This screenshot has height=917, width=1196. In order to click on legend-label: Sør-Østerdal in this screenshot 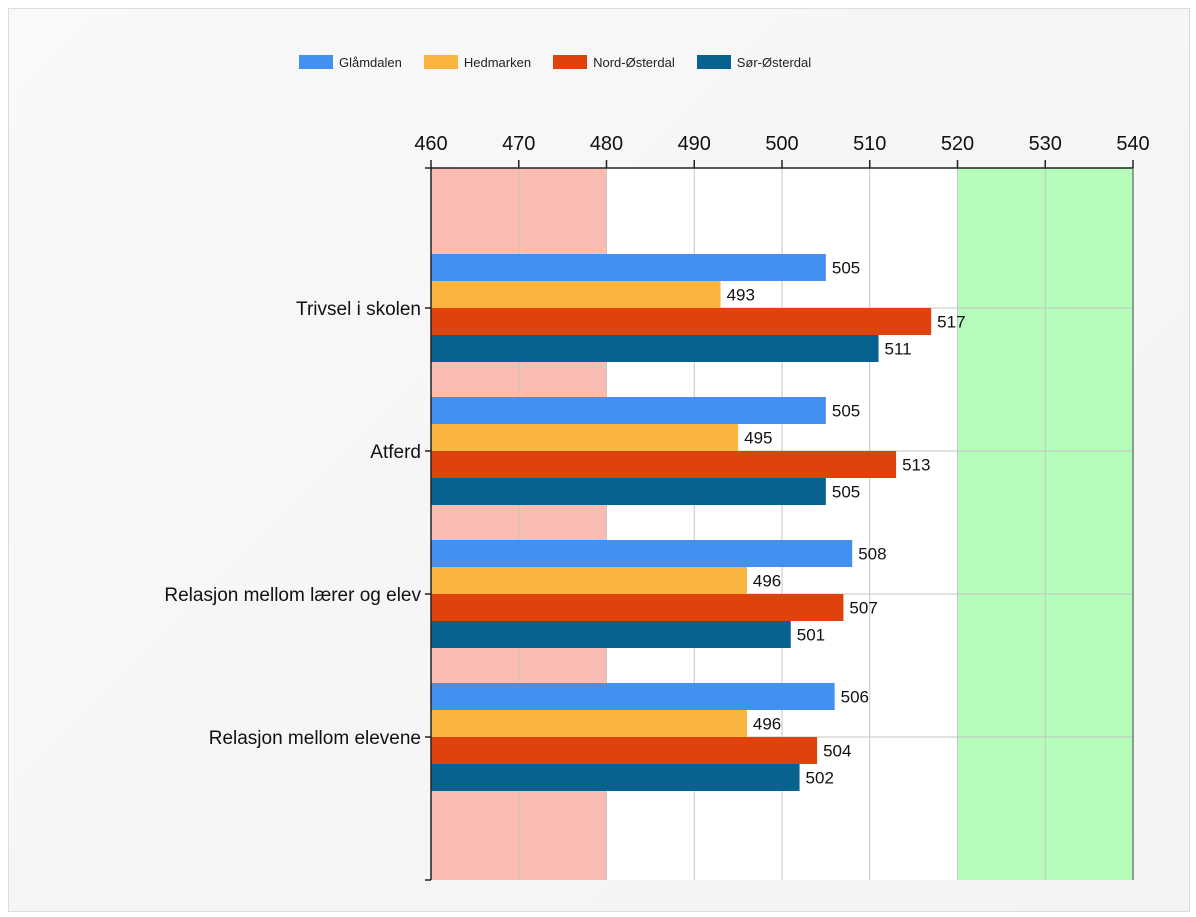, I will do `click(774, 62)`.